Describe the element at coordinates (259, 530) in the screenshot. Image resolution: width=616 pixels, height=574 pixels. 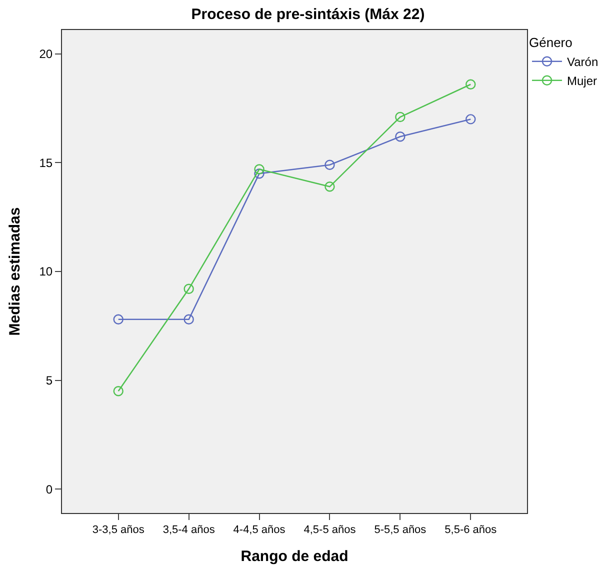
I see `x-tick-label: 4-4,5 años` at that location.